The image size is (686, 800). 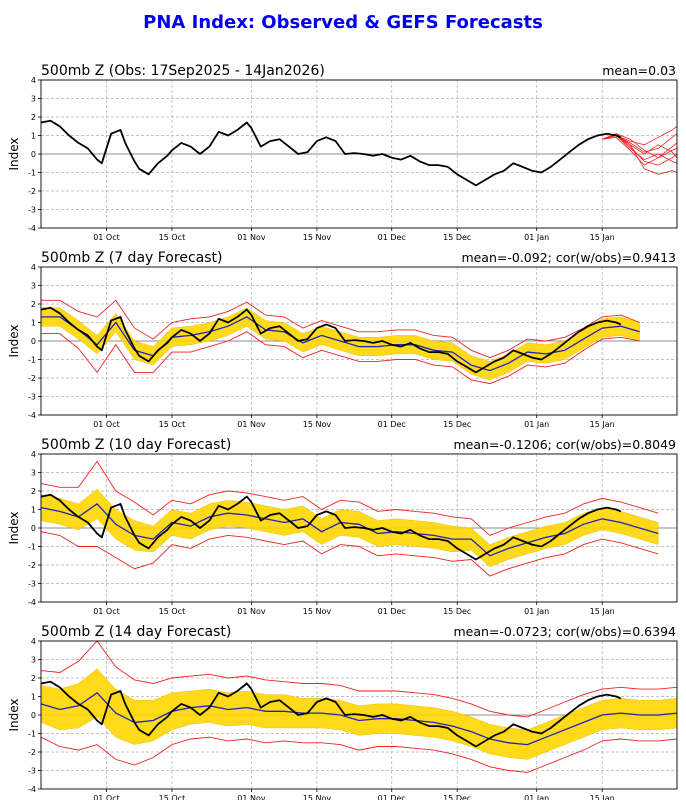 What do you see at coordinates (639, 70) in the screenshot?
I see `panel-stats: mean=0.03` at bounding box center [639, 70].